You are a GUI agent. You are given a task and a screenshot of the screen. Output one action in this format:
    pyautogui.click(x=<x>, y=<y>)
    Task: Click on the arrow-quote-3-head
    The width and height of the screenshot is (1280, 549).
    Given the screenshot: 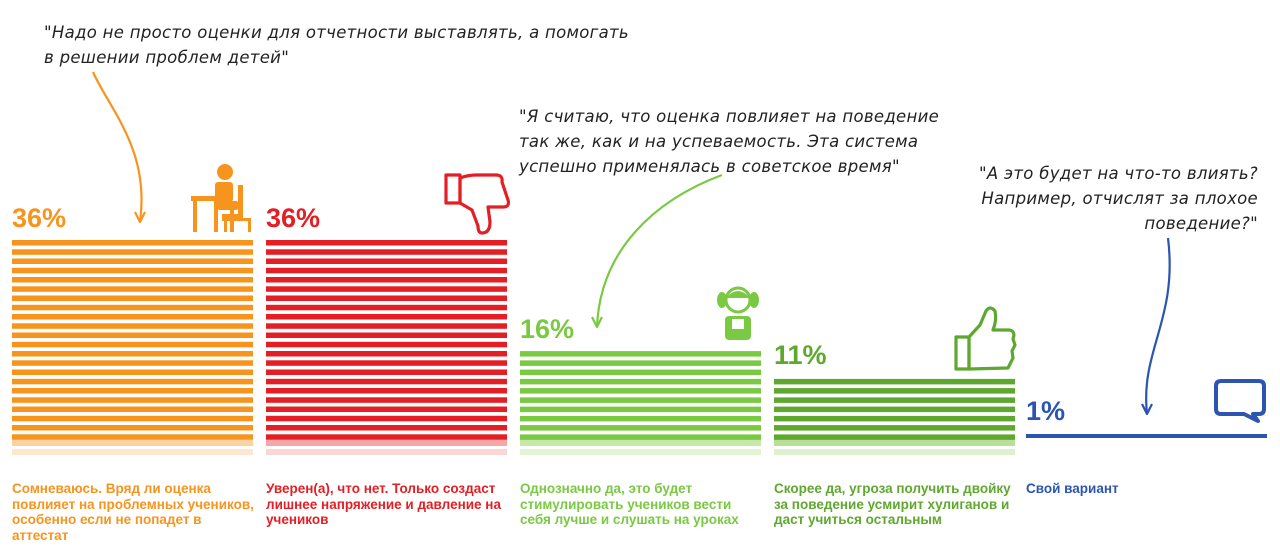 What is the action you would take?
    pyautogui.click(x=1147, y=409)
    